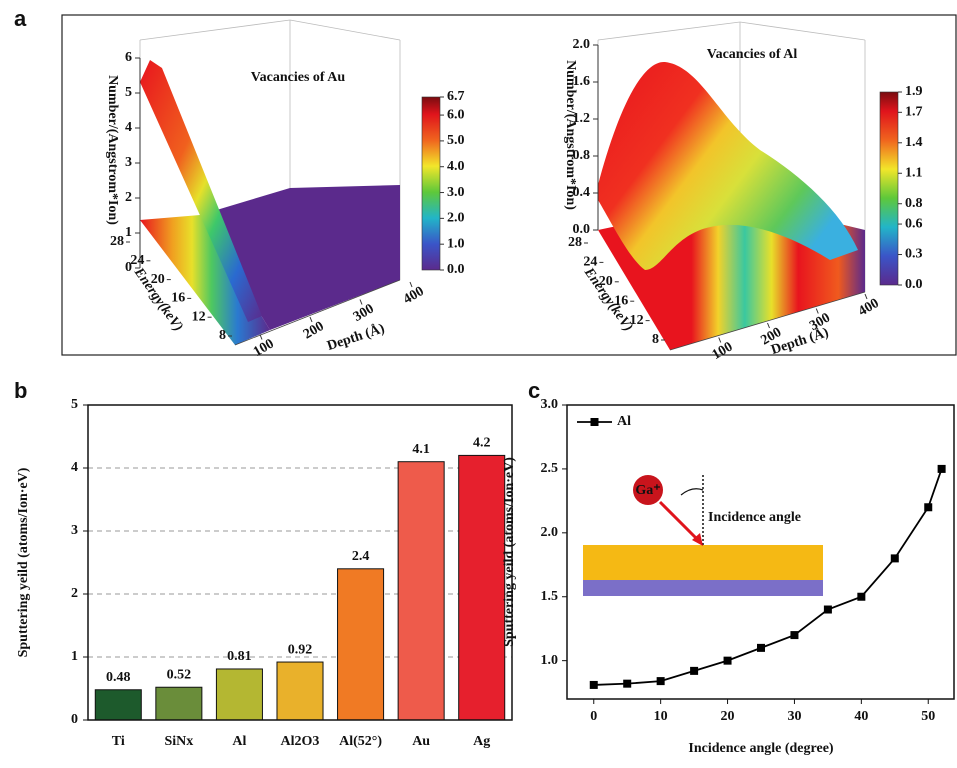  I want to click on x-tick-label: 40, so click(861, 716).